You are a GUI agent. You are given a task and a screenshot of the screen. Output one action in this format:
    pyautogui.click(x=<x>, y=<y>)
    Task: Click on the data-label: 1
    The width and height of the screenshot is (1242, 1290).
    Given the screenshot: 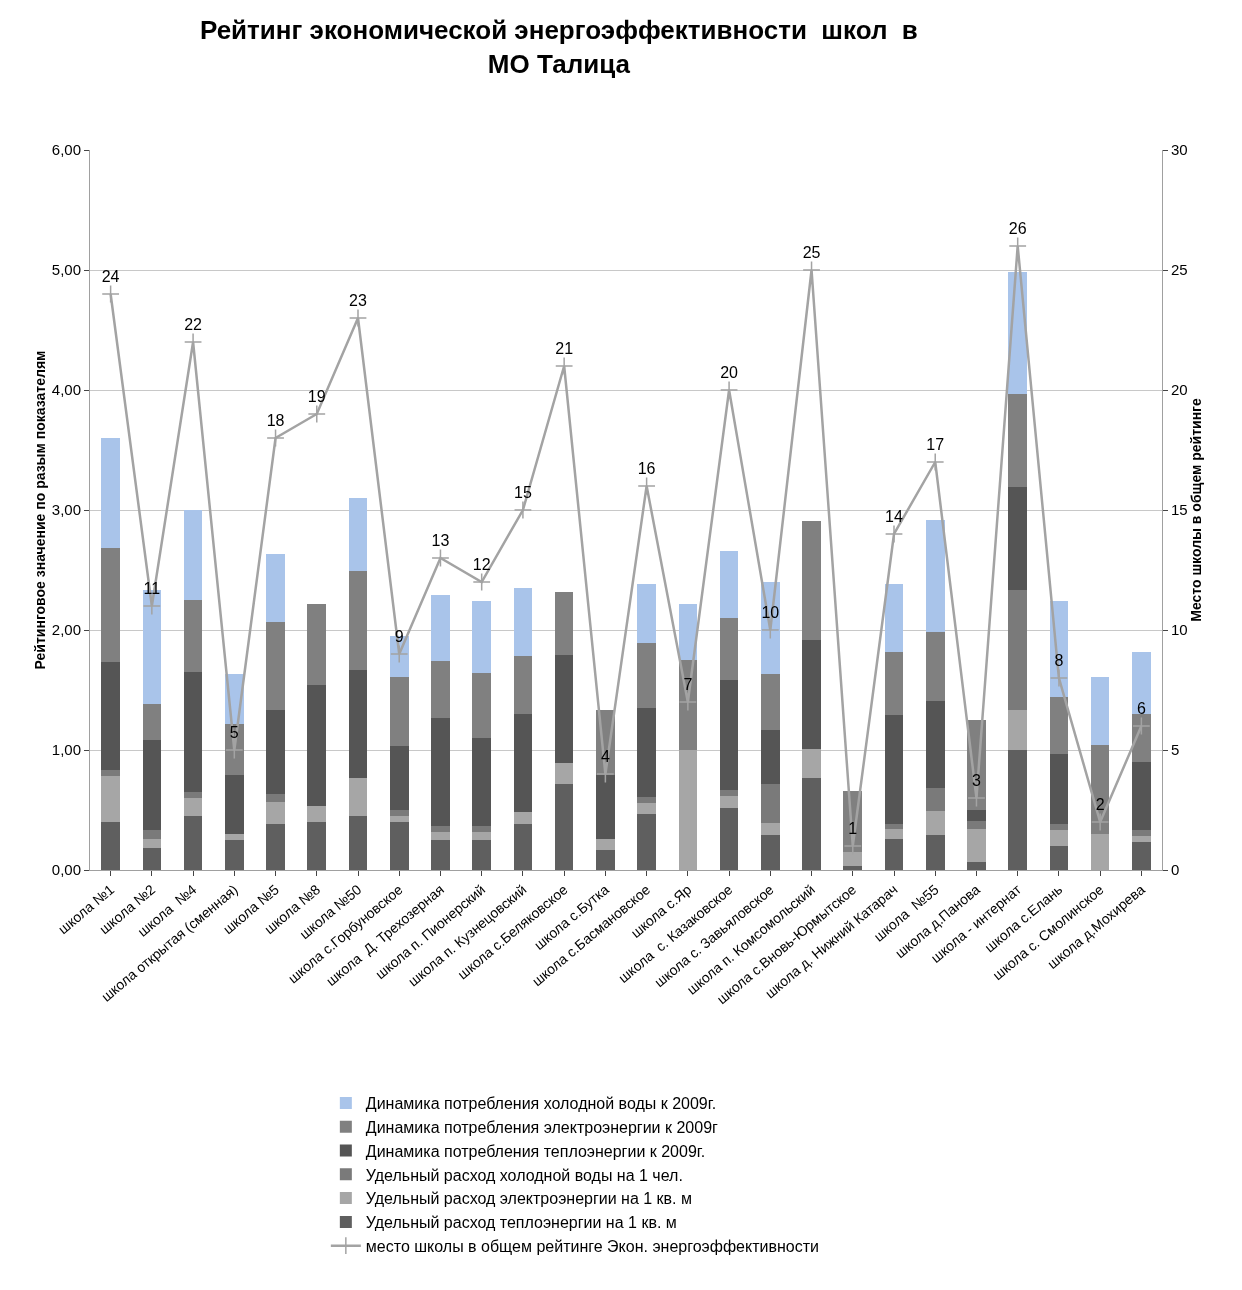 What is the action you would take?
    pyautogui.click(x=853, y=828)
    